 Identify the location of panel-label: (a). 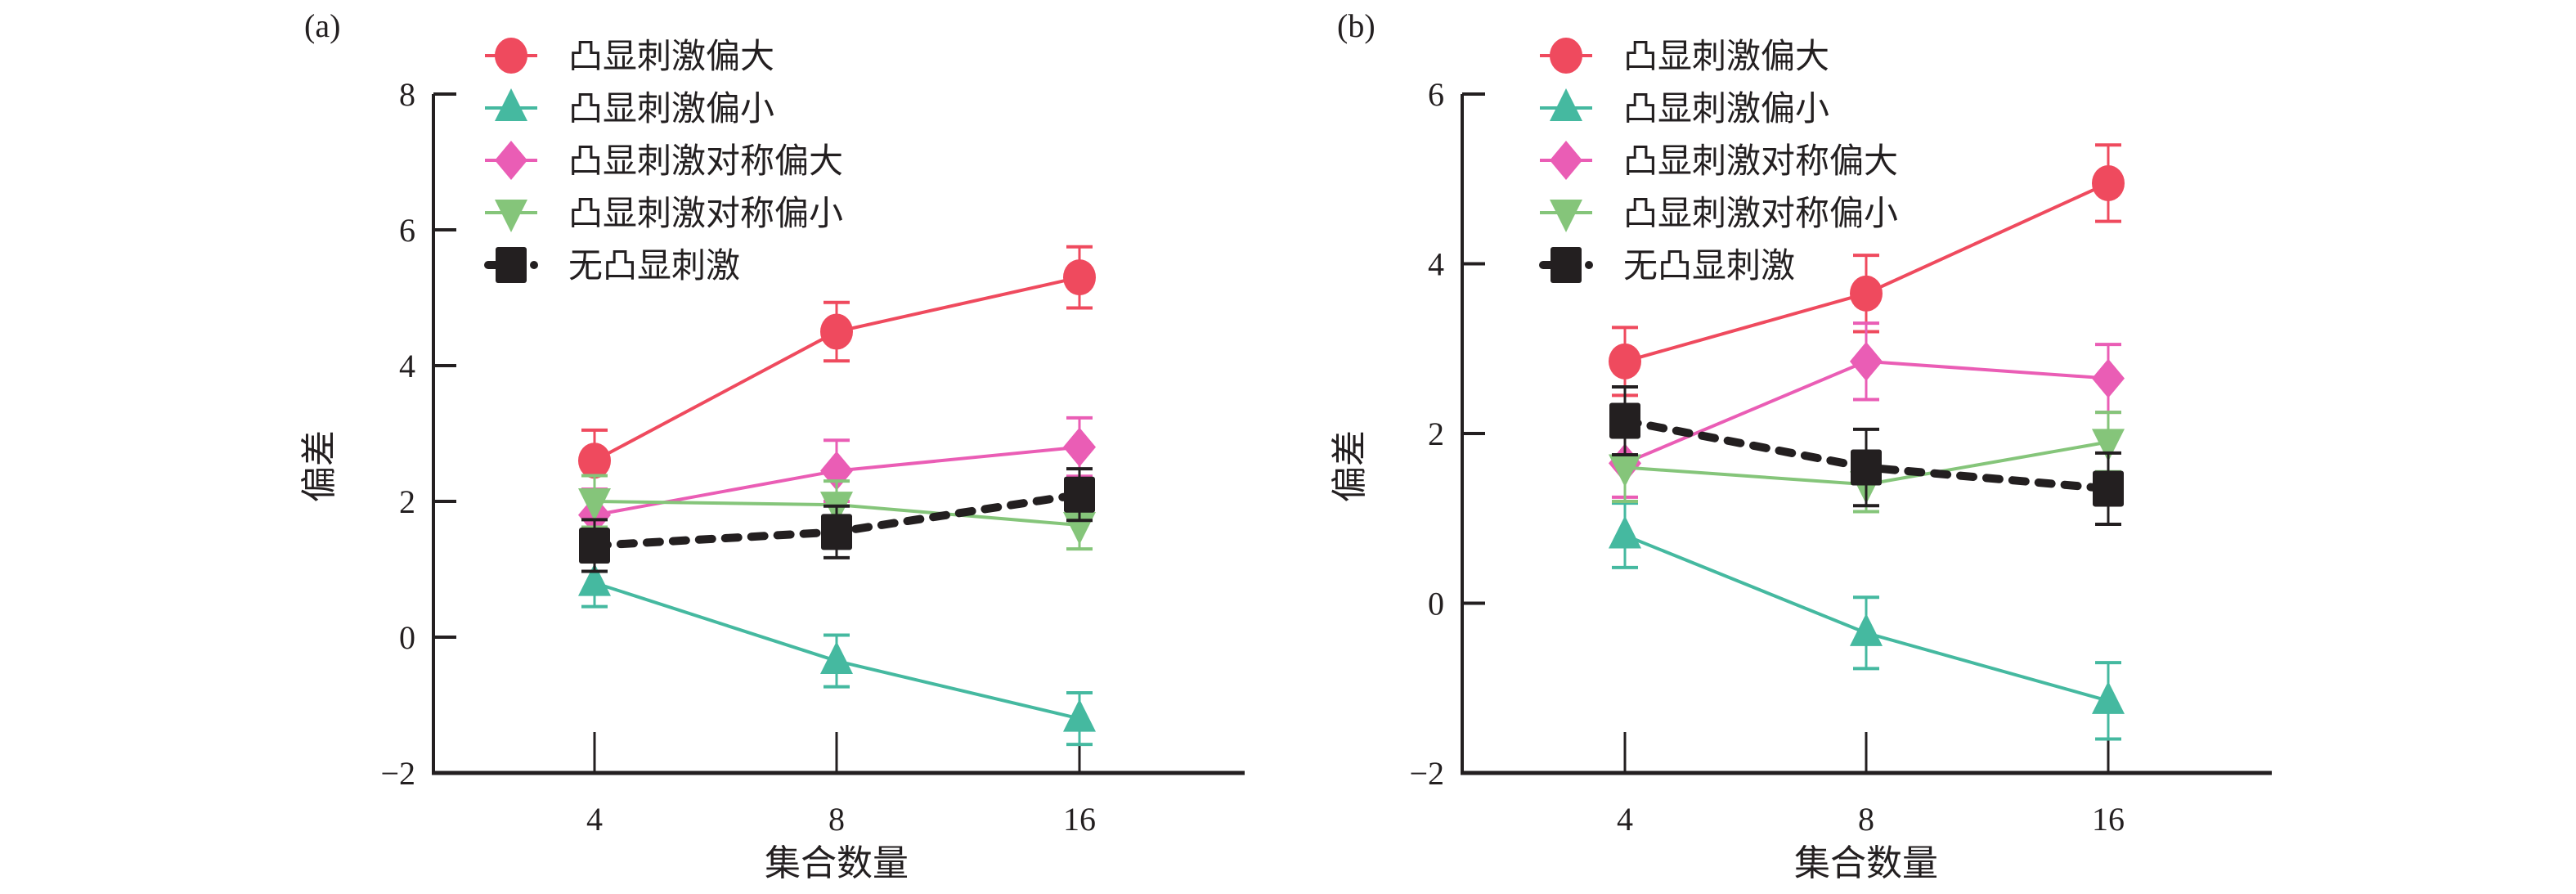
(322, 25).